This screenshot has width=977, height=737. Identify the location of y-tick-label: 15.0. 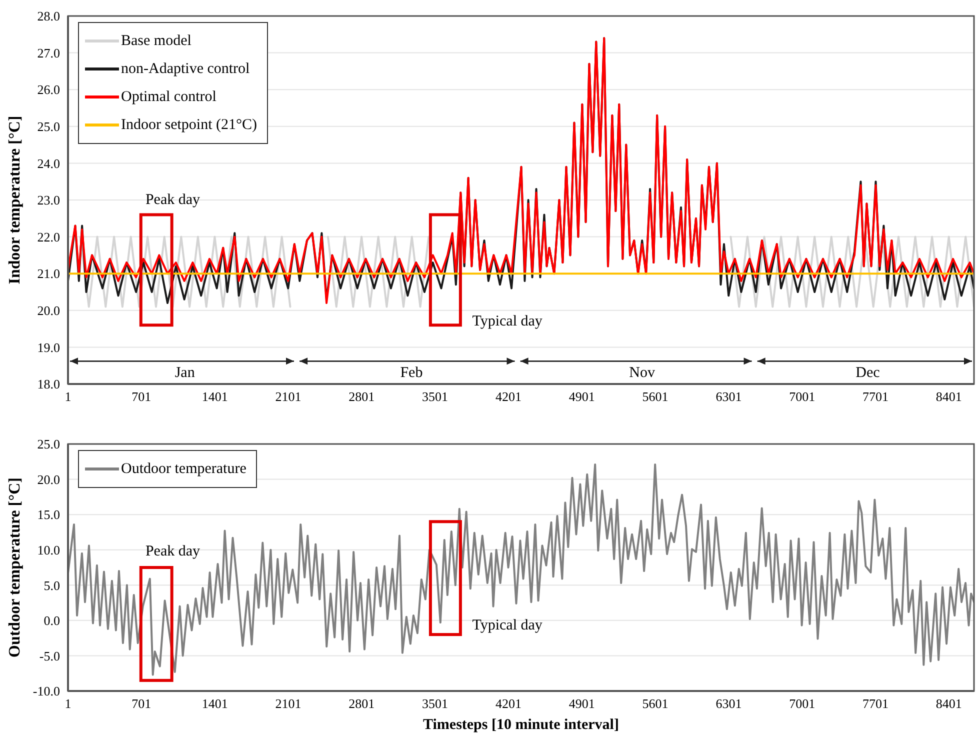
(48, 514).